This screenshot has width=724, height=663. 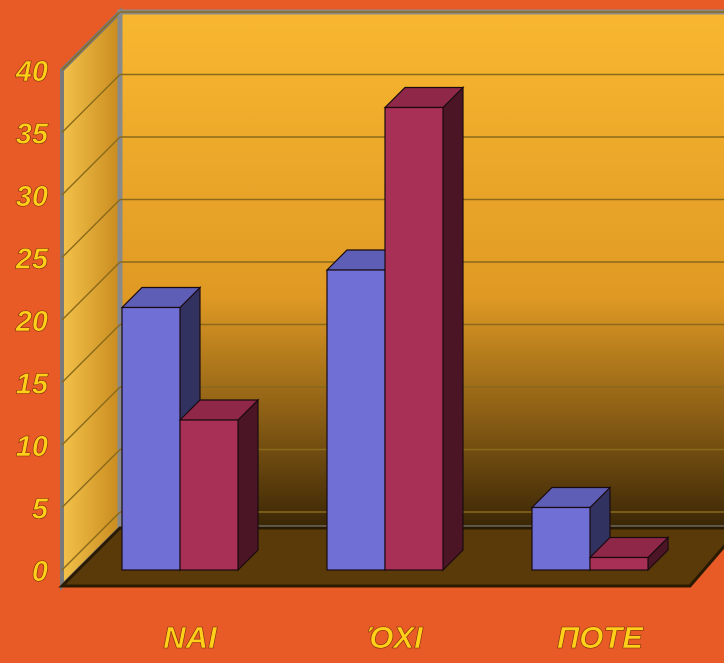 I want to click on y-tick-label: 40, so click(x=31, y=72).